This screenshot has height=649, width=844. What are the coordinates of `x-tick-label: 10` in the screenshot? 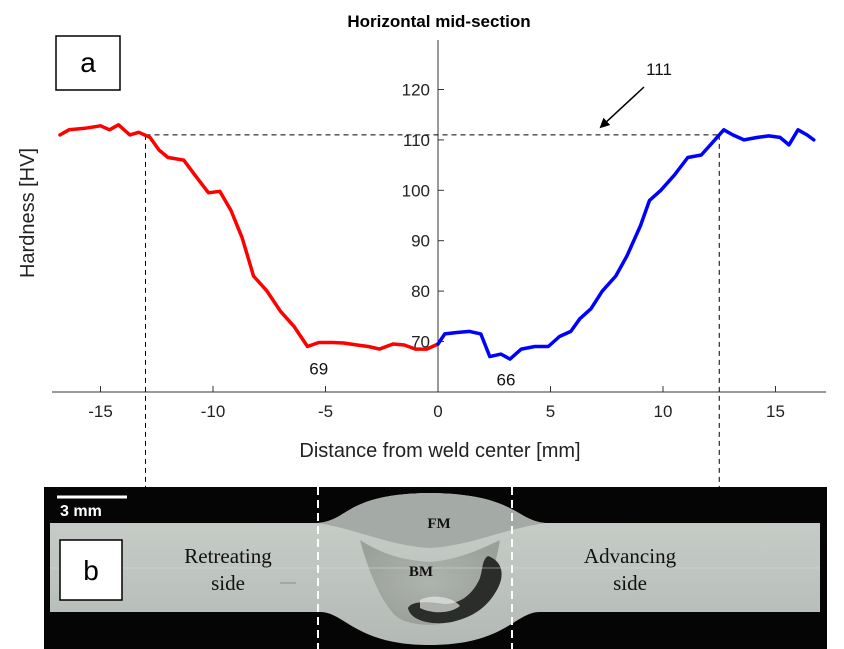 It's located at (663, 411).